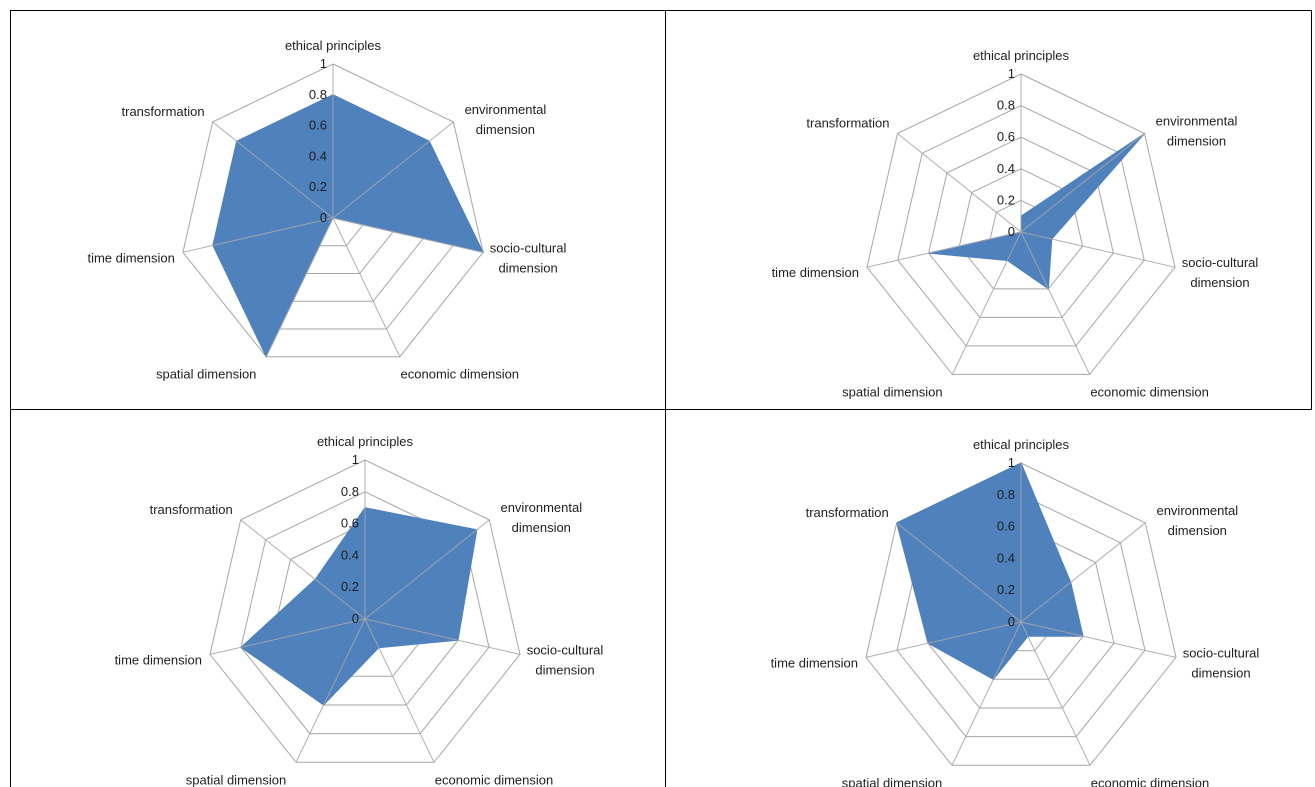  Describe the element at coordinates (665, 398) in the screenshot. I see `table-border-center` at that location.